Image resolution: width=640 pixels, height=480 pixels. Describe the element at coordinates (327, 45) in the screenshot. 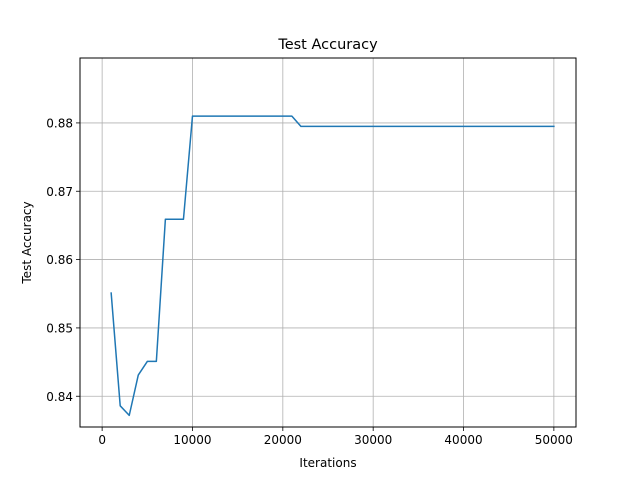

I see `chart-title: Test Accuracy` at that location.